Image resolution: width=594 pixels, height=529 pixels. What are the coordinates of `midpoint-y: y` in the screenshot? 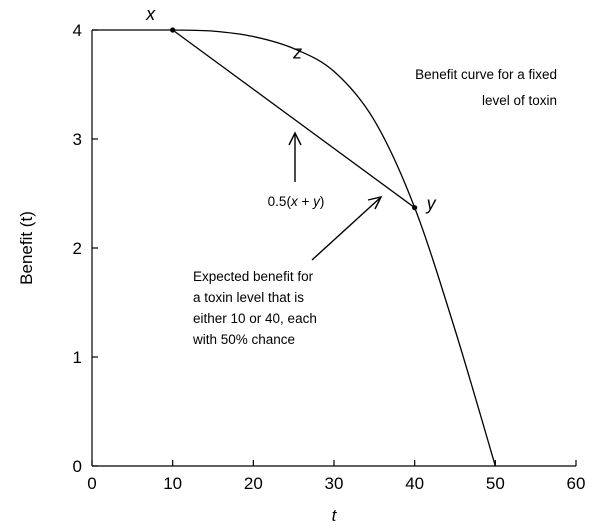 It's located at (316, 201).